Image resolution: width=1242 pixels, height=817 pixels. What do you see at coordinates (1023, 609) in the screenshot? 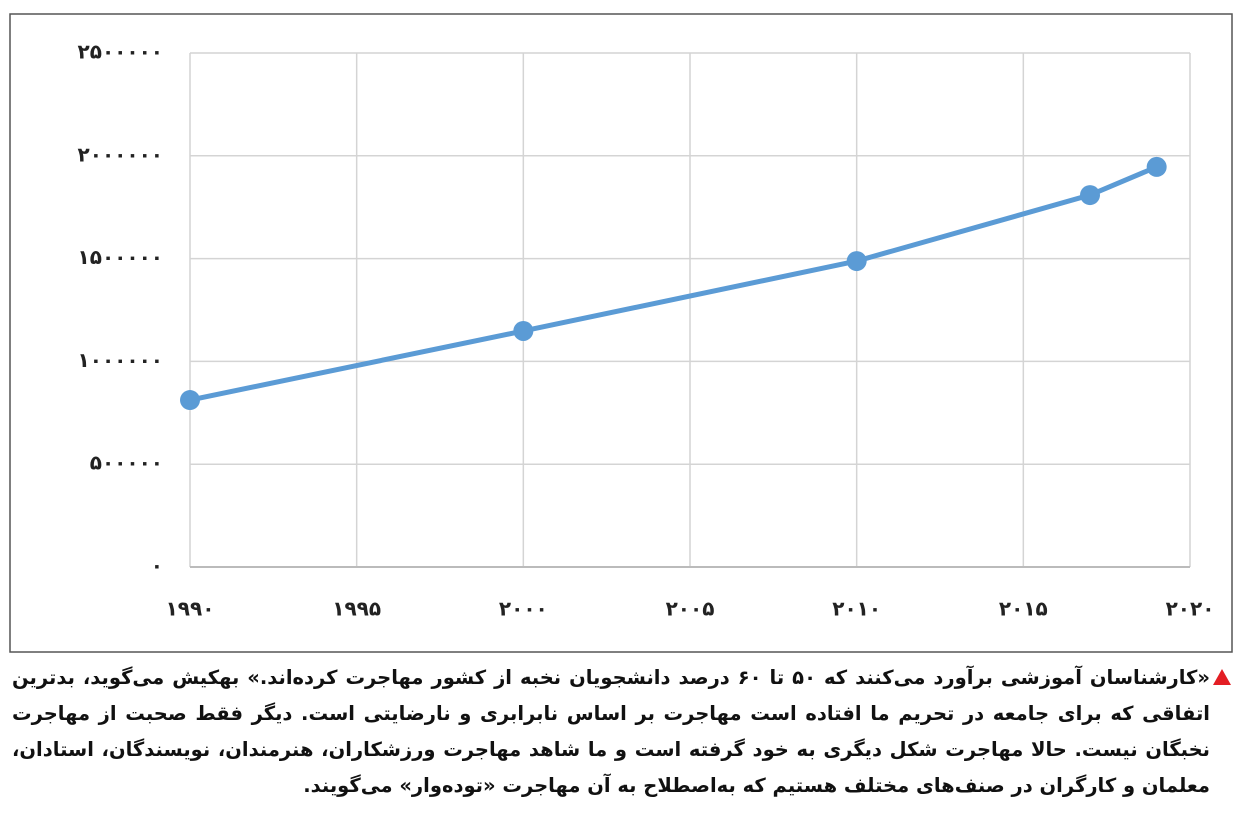
I see `x-tick-label: ۲۰۱۵` at bounding box center [1023, 609].